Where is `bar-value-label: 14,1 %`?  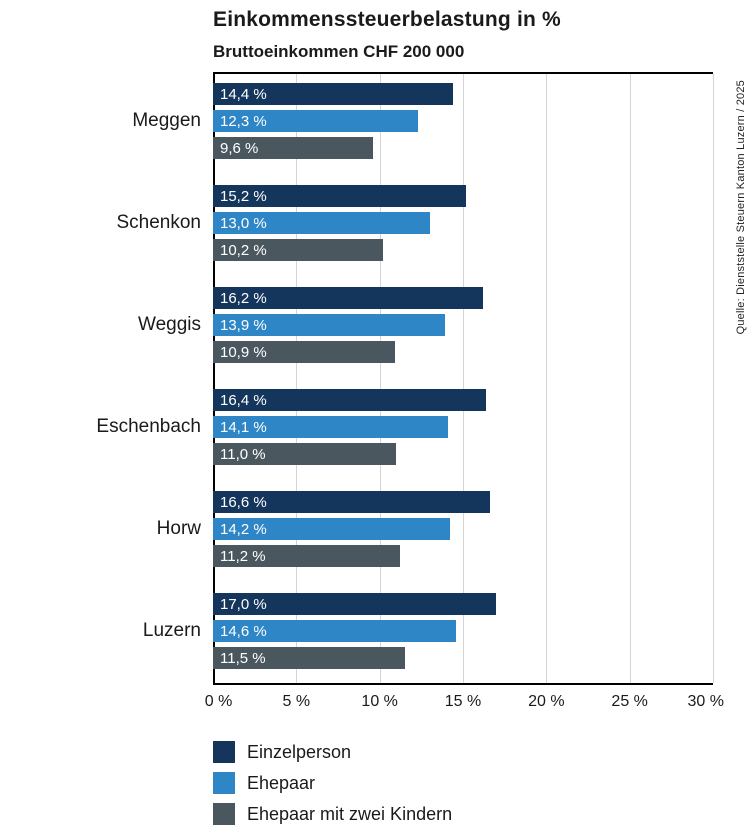 bar-value-label: 14,1 % is located at coordinates (243, 427).